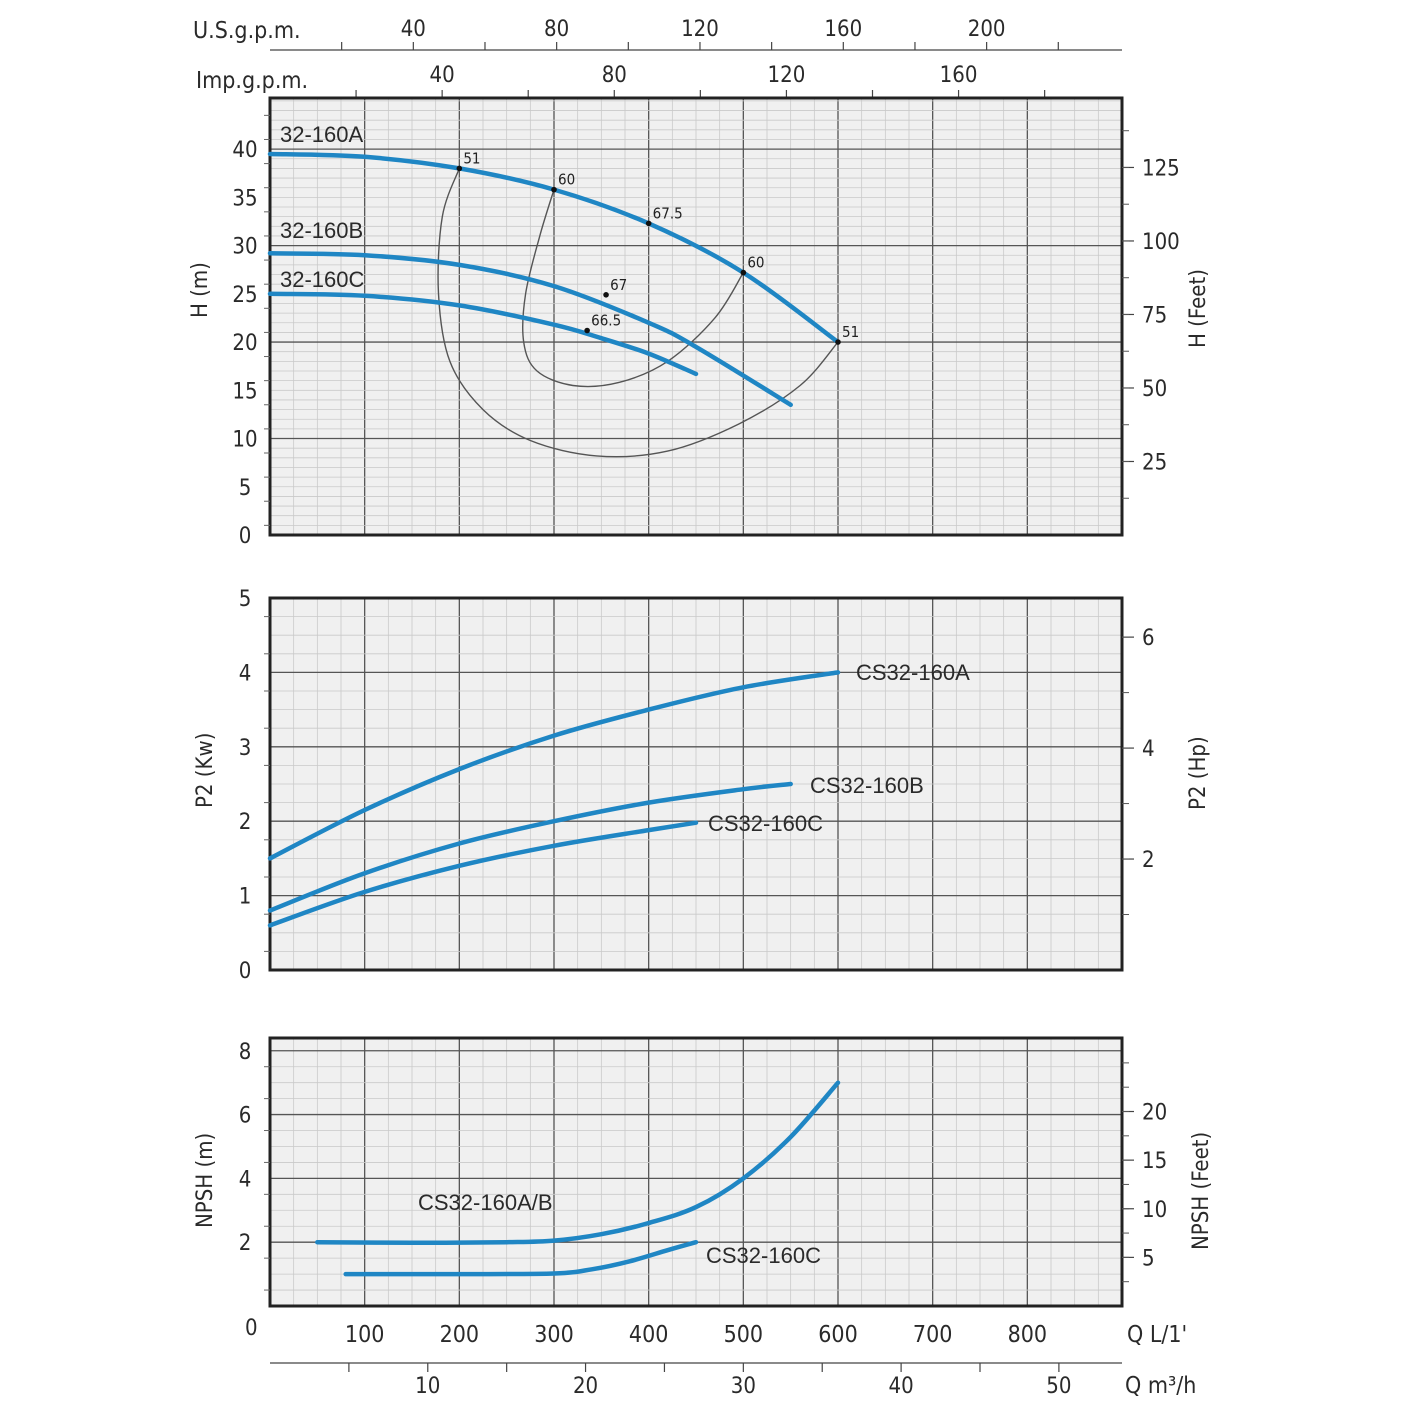 The width and height of the screenshot is (1425, 1425). Describe the element at coordinates (365, 1335) in the screenshot. I see `q-lmin-tick-label: 100` at that location.